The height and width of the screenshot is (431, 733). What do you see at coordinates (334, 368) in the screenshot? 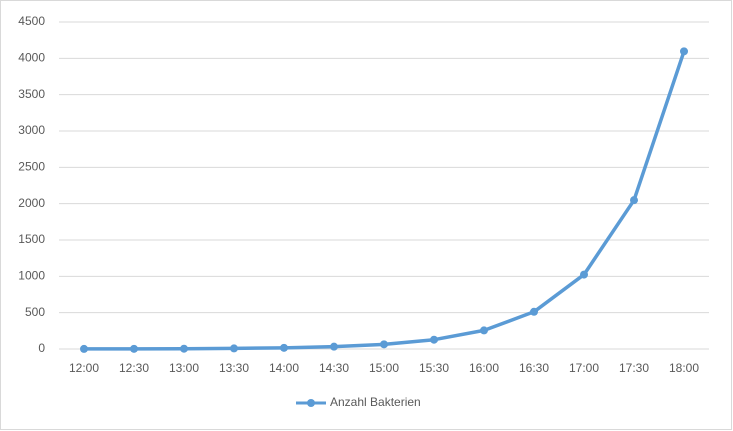
I see `x-tick-label: 14:30` at bounding box center [334, 368].